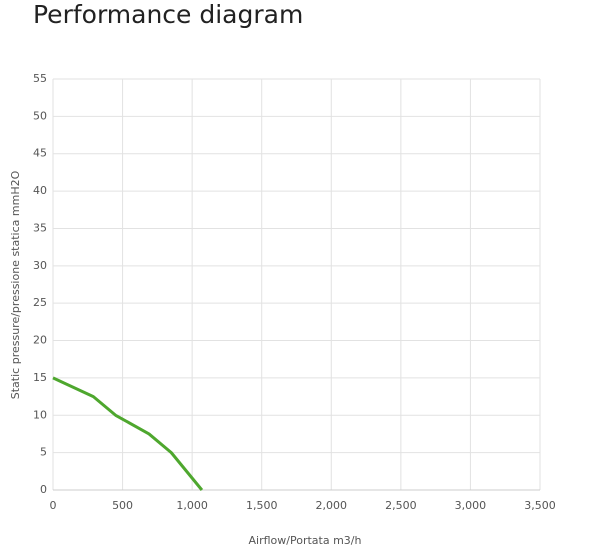 The image size is (600, 554). I want to click on y-tick-label: 5, so click(43, 452).